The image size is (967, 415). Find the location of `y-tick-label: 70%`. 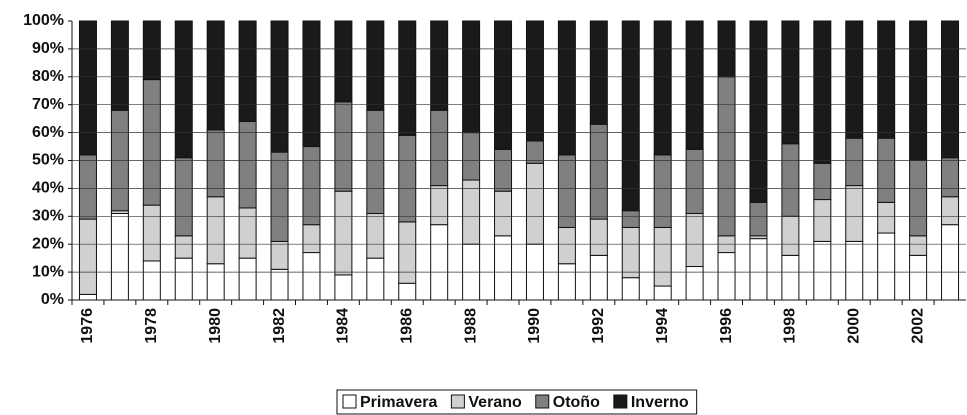

y-tick-label: 70% is located at coordinates (48, 104).